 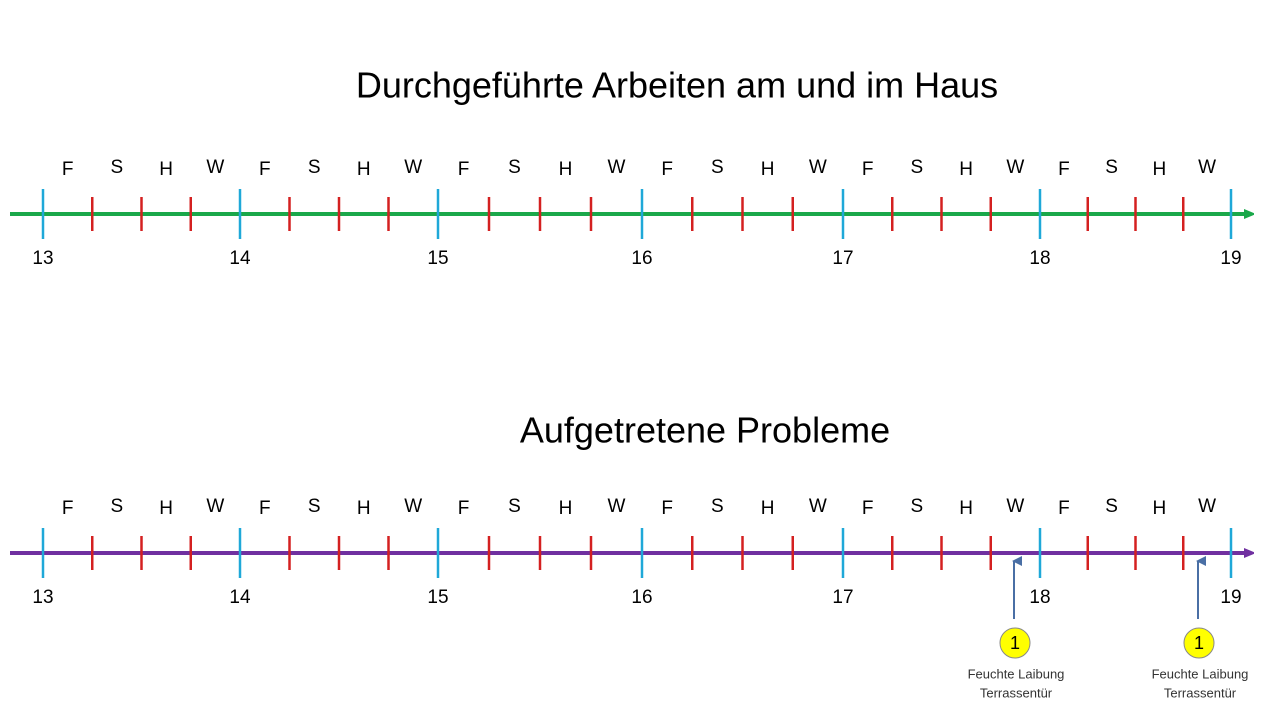 What do you see at coordinates (705, 430) in the screenshot?
I see `timeline-title: Aufgetretene Probleme` at bounding box center [705, 430].